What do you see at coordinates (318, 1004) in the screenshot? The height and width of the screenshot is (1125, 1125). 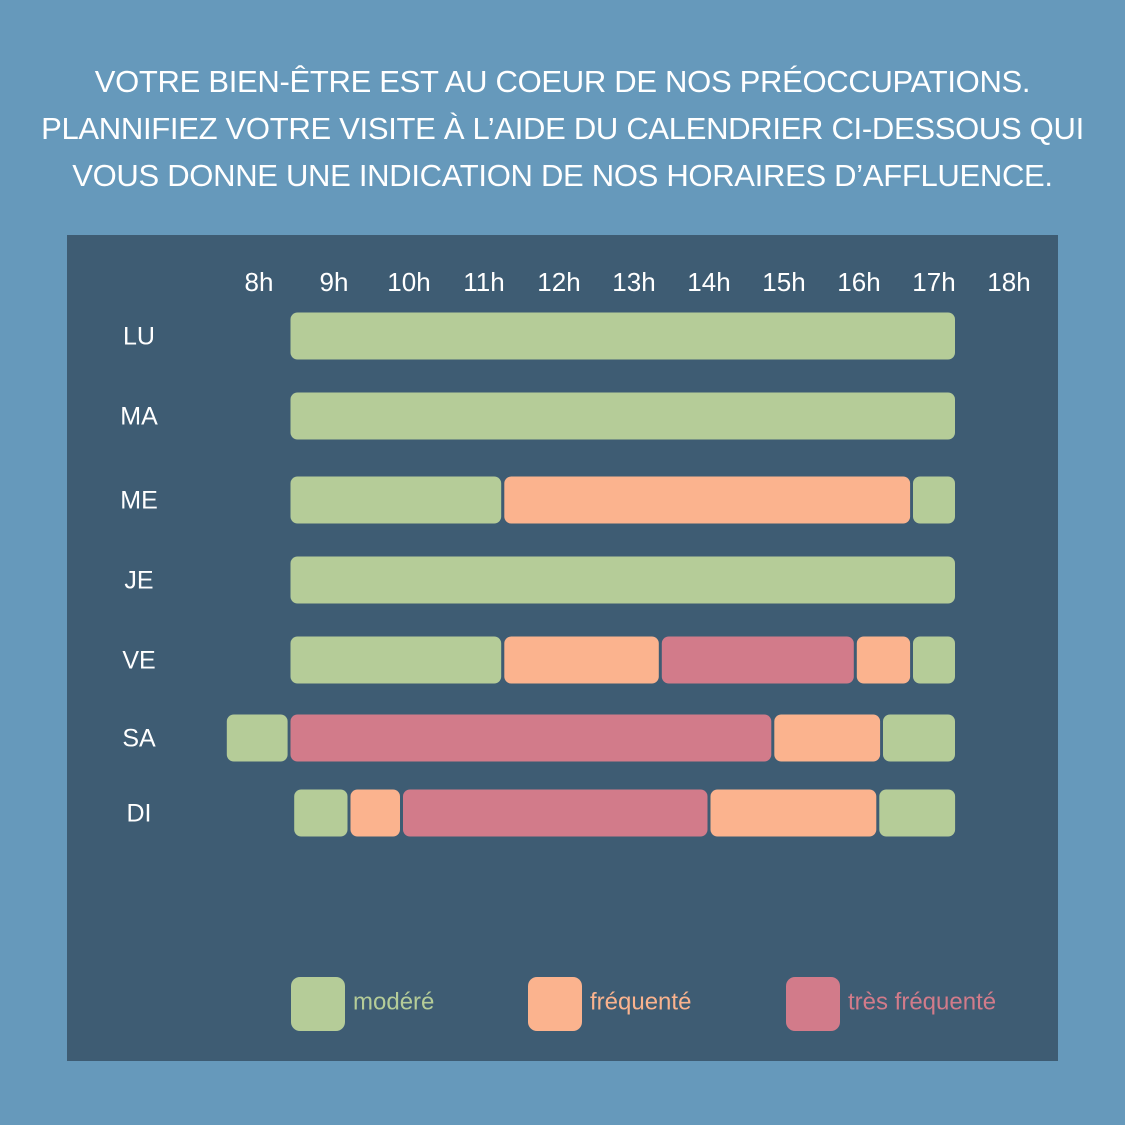 I see `legend-swatch-modere` at bounding box center [318, 1004].